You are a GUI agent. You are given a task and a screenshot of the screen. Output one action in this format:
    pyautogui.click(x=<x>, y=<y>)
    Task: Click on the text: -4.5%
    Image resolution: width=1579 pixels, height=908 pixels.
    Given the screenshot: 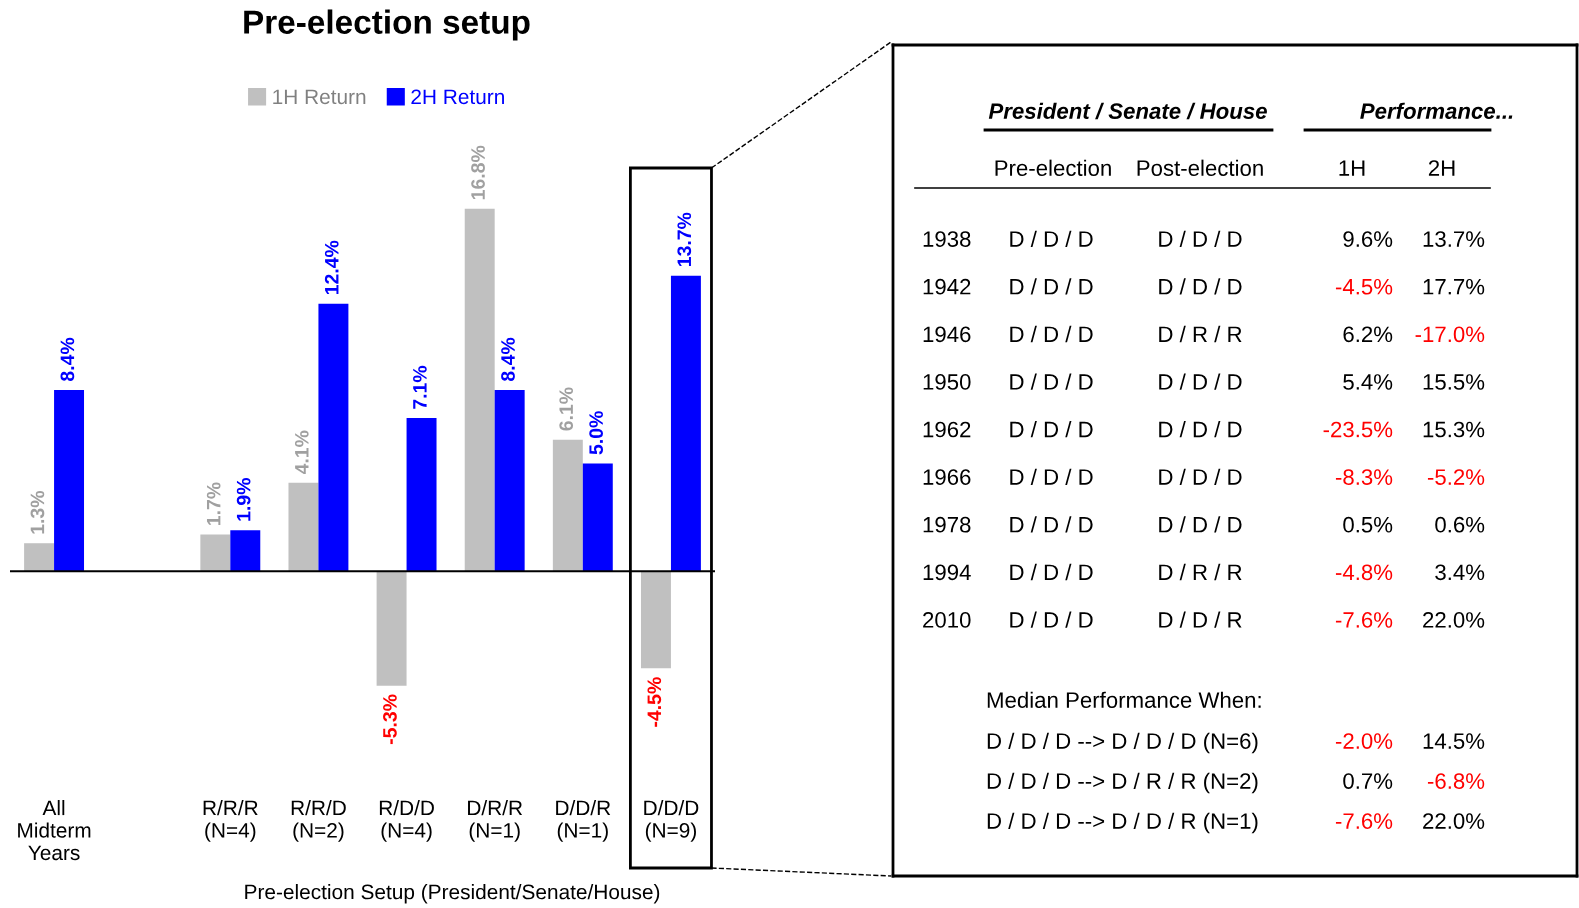 What is the action you would take?
    pyautogui.click(x=1364, y=286)
    